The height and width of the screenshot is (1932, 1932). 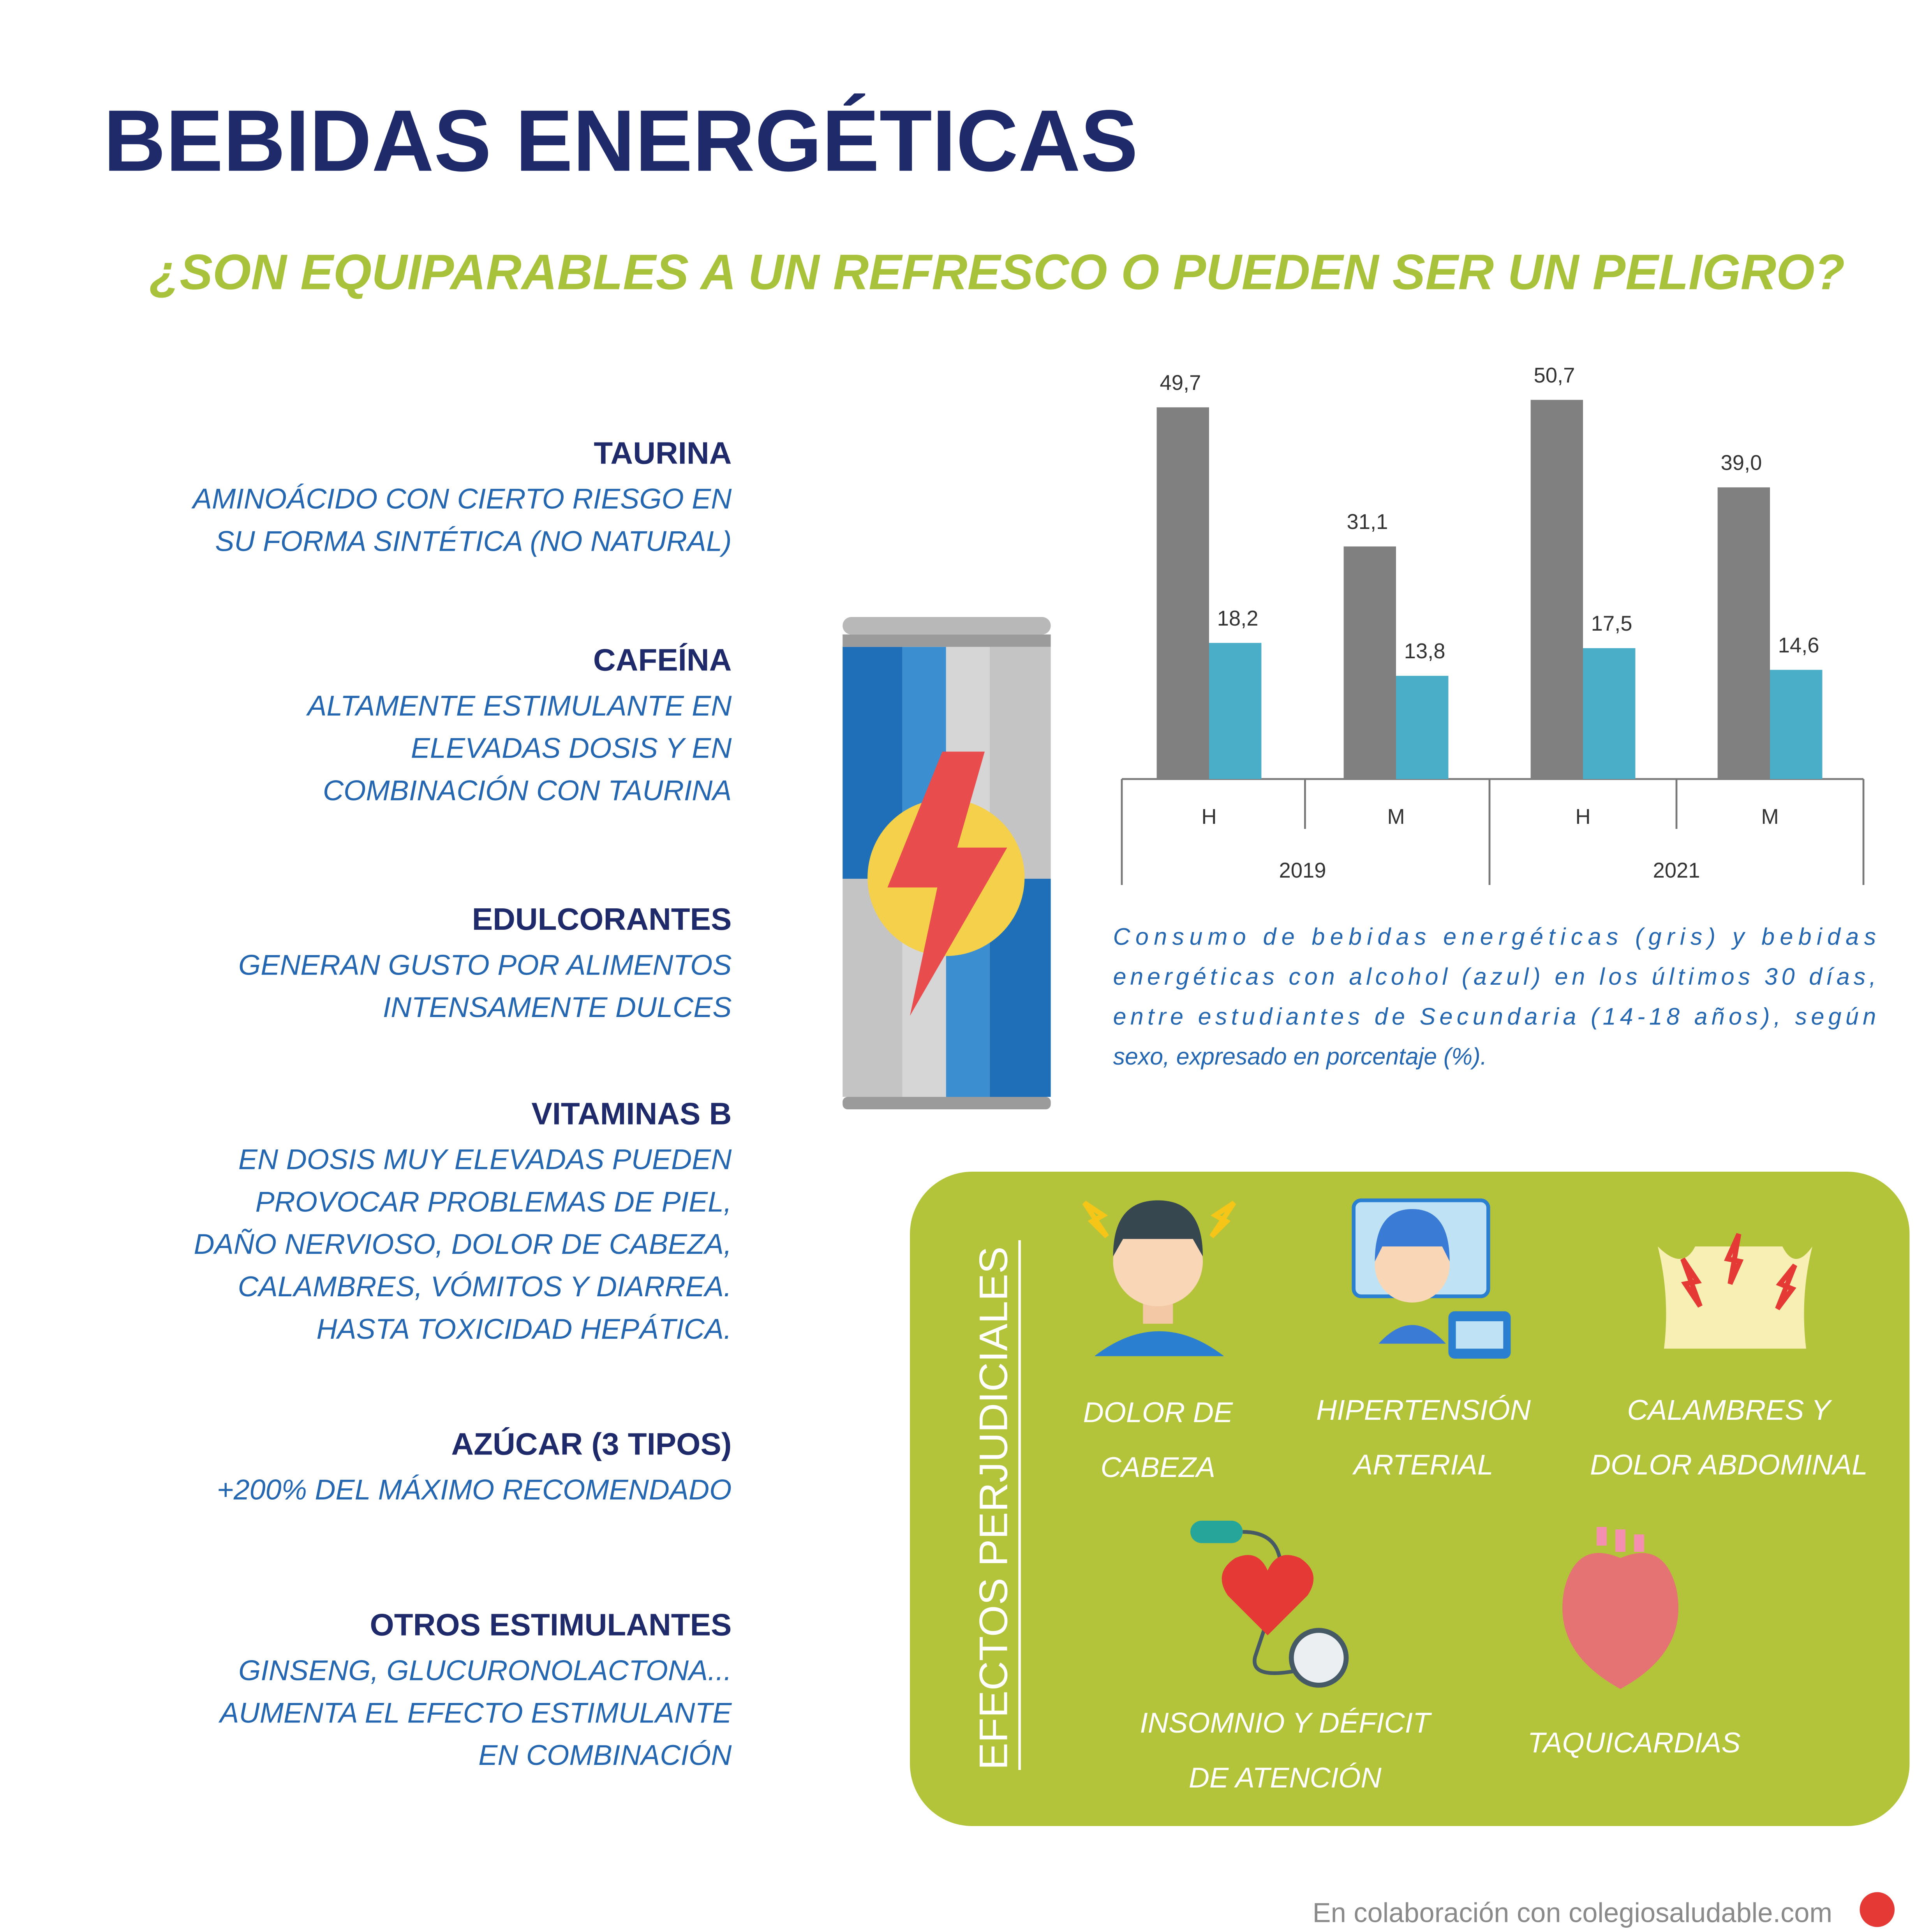 What do you see at coordinates (1270, 1605) in the screenshot?
I see `blood-pressure-icon` at bounding box center [1270, 1605].